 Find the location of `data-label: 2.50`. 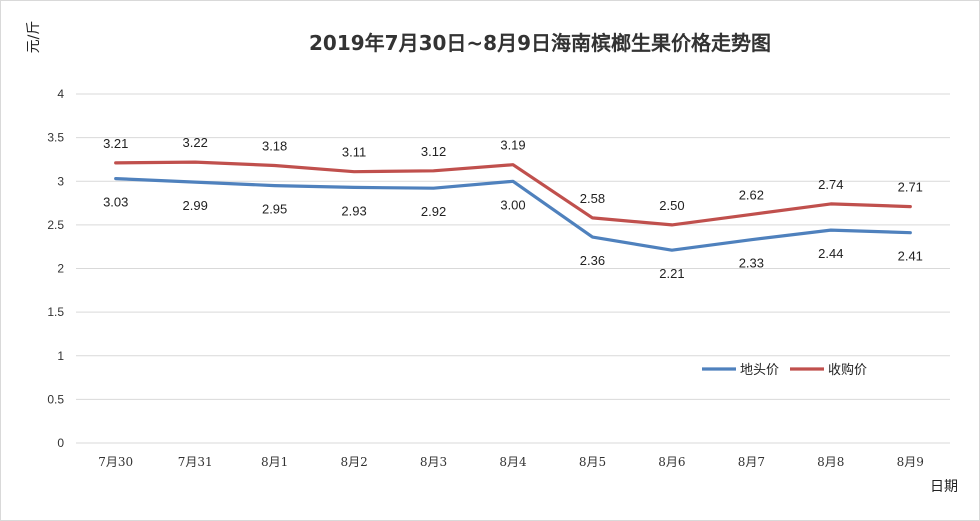

data-label: 2.50 is located at coordinates (671, 205).